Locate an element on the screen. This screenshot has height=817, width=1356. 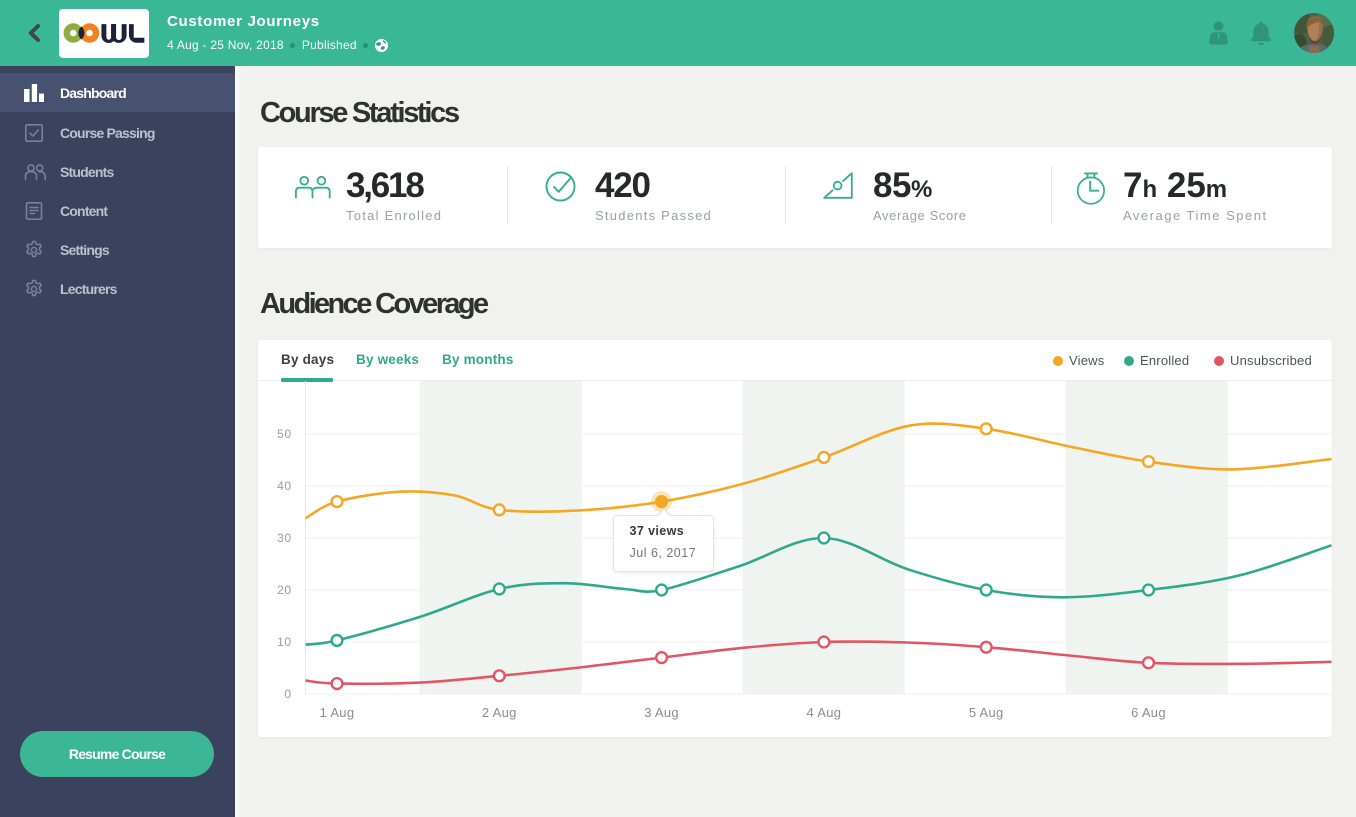
svg-text: 50 is located at coordinates (284, 434).